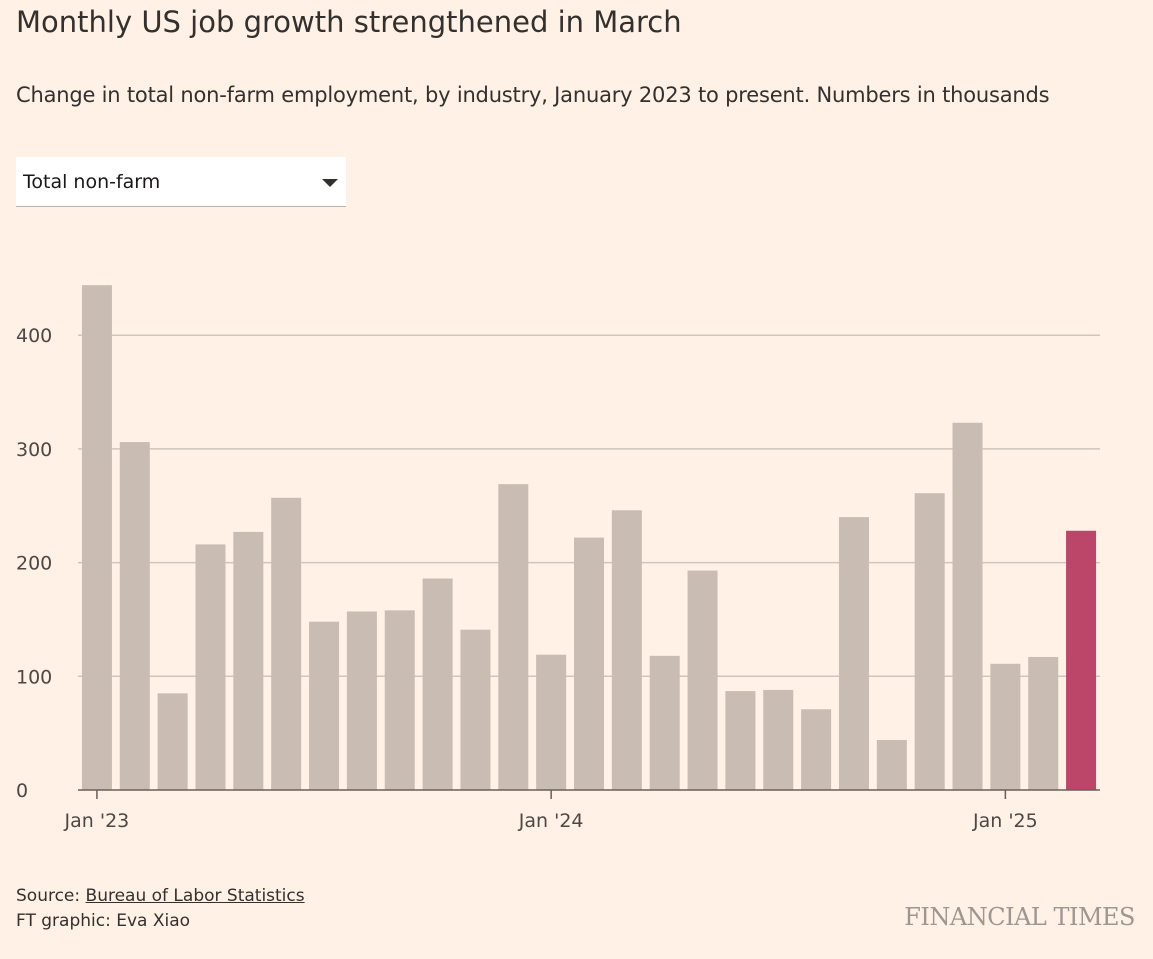  Describe the element at coordinates (34, 336) in the screenshot. I see `y-tick-label: 400` at that location.